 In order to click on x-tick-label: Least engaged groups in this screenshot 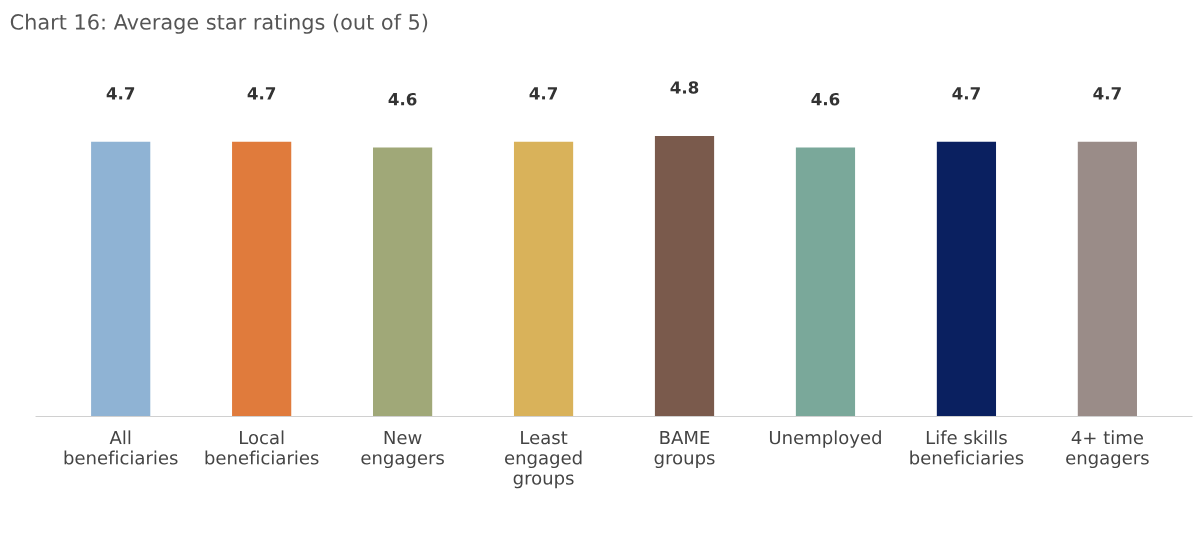, I will do `click(543, 459)`.